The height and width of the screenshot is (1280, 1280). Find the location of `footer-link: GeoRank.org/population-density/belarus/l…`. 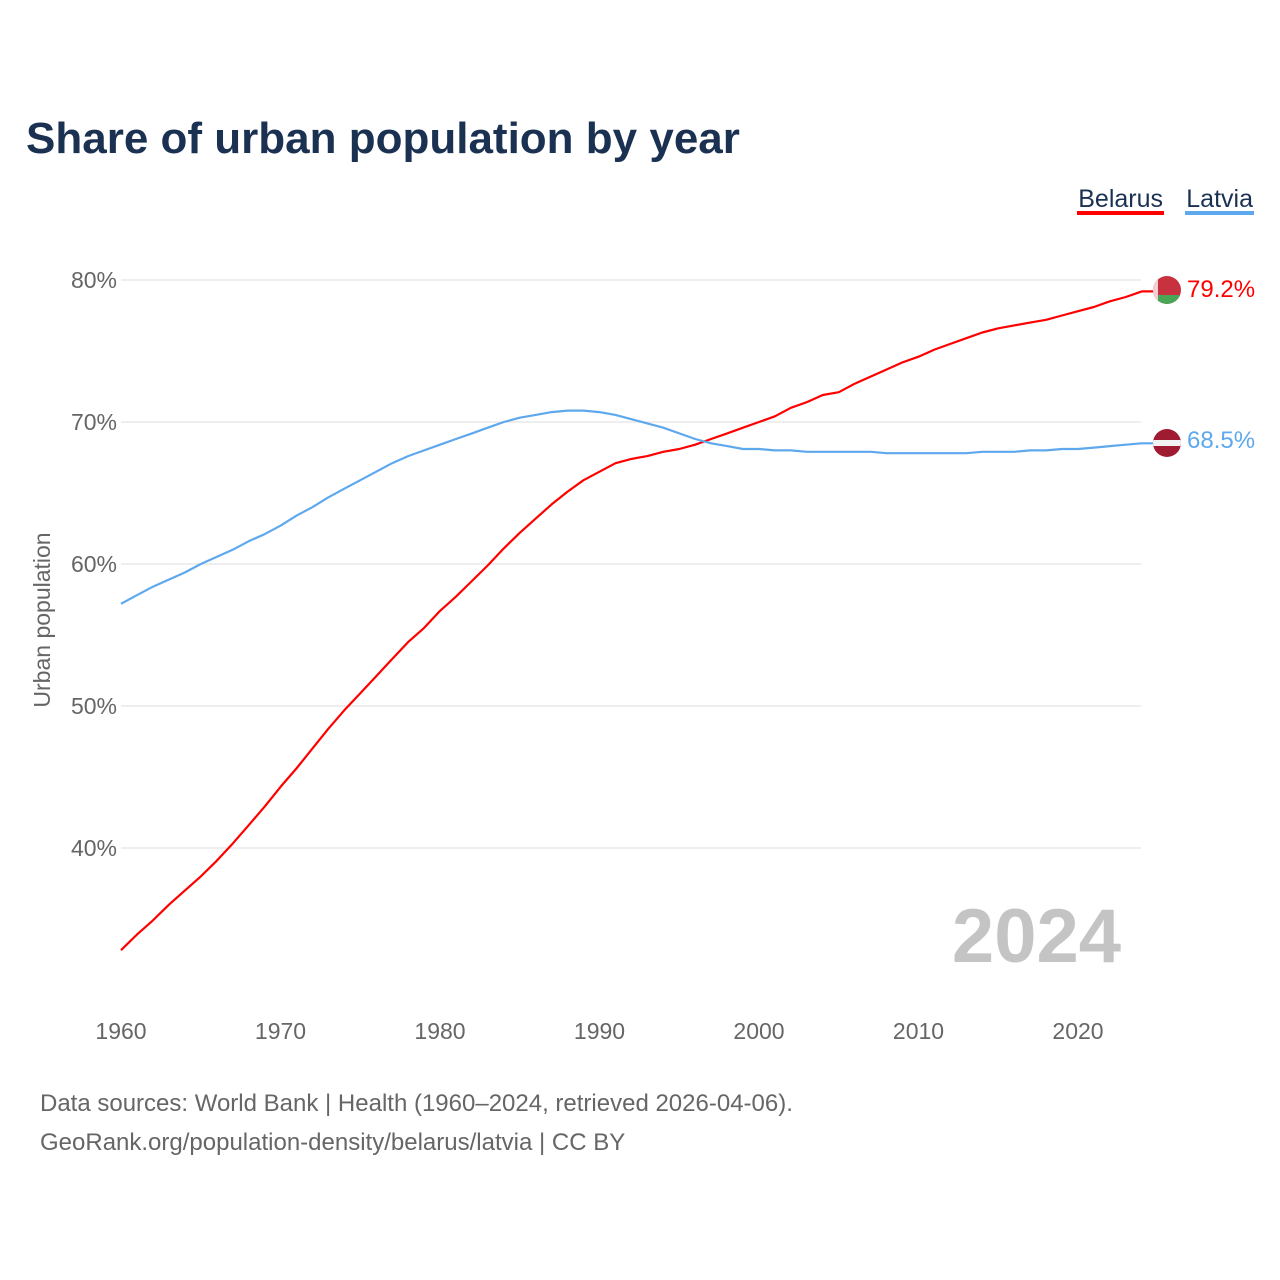

footer-link: GeoRank.org/population-density/belarus/l… is located at coordinates (332, 1142).